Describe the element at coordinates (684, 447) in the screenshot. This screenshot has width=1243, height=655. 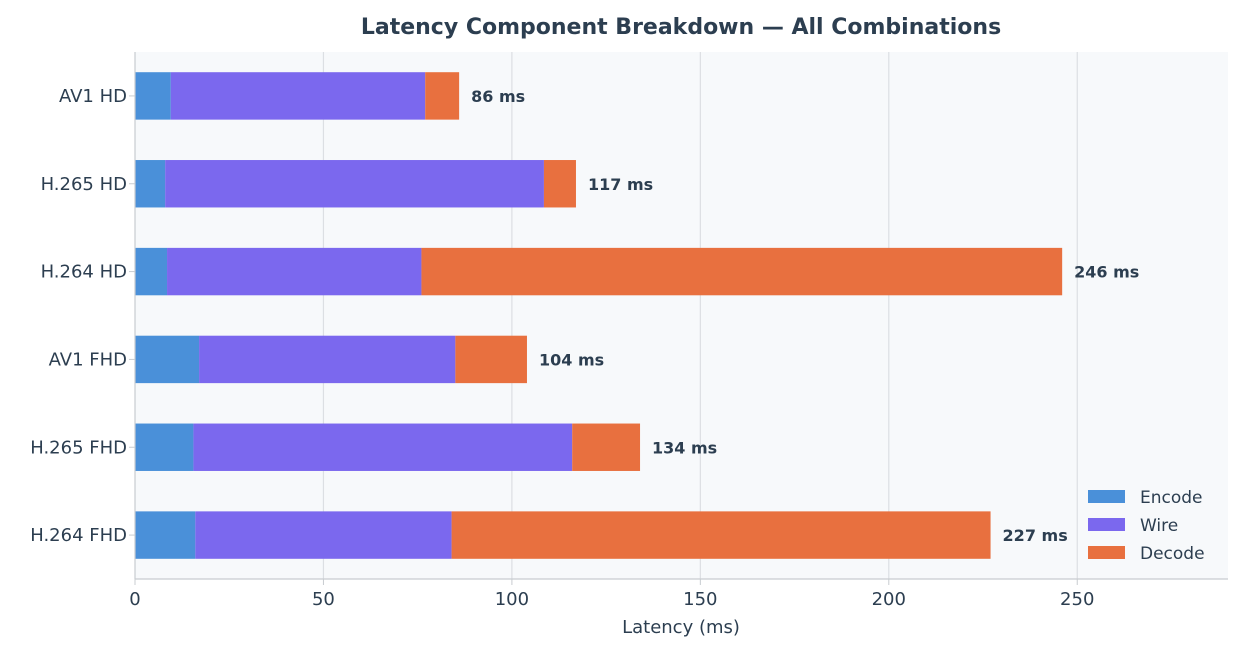
I see `bar-total-label: 134 ms` at that location.